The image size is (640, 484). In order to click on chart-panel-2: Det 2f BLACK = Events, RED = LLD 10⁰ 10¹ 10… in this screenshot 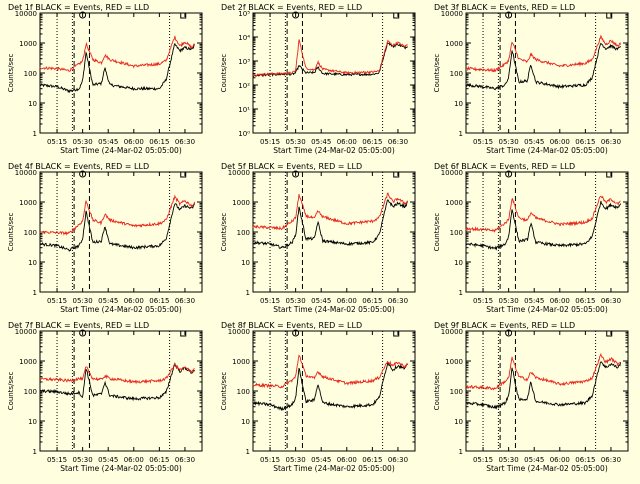, I will do `click(318, 79)`.